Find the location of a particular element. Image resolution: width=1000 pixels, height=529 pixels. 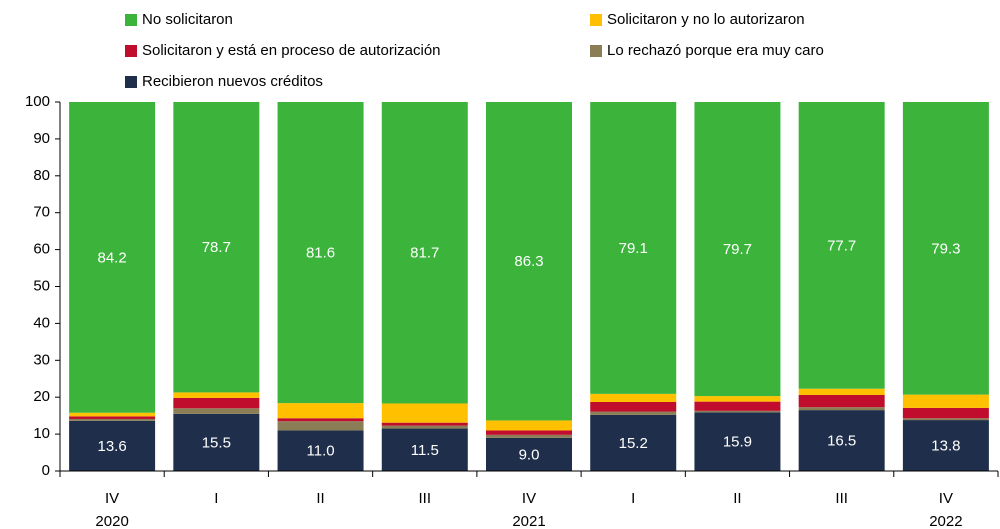

data-label: 81.6 is located at coordinates (320, 253).